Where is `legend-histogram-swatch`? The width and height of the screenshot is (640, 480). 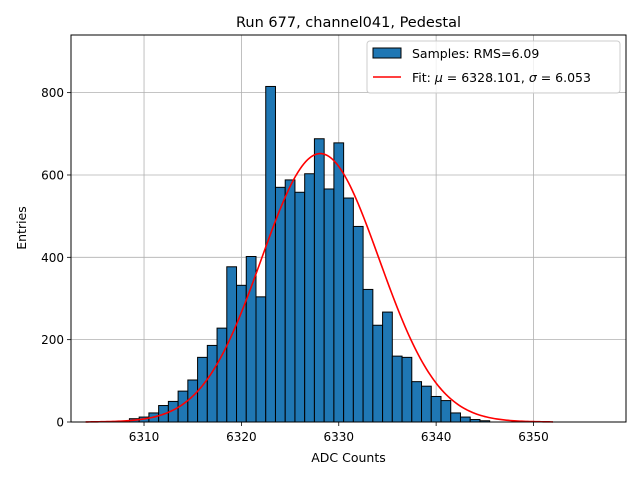
legend-histogram-swatch is located at coordinates (387, 53).